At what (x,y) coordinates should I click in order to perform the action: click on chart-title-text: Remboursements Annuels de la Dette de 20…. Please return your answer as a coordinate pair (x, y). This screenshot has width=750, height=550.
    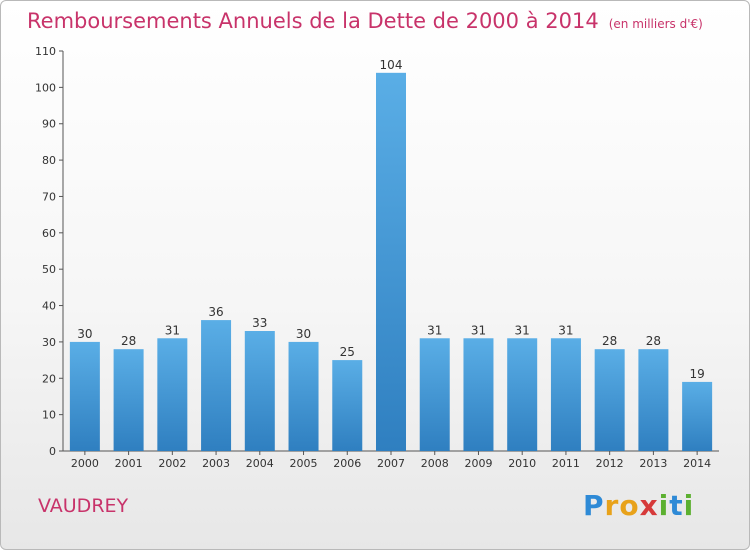
    Looking at the image, I should click on (313, 21).